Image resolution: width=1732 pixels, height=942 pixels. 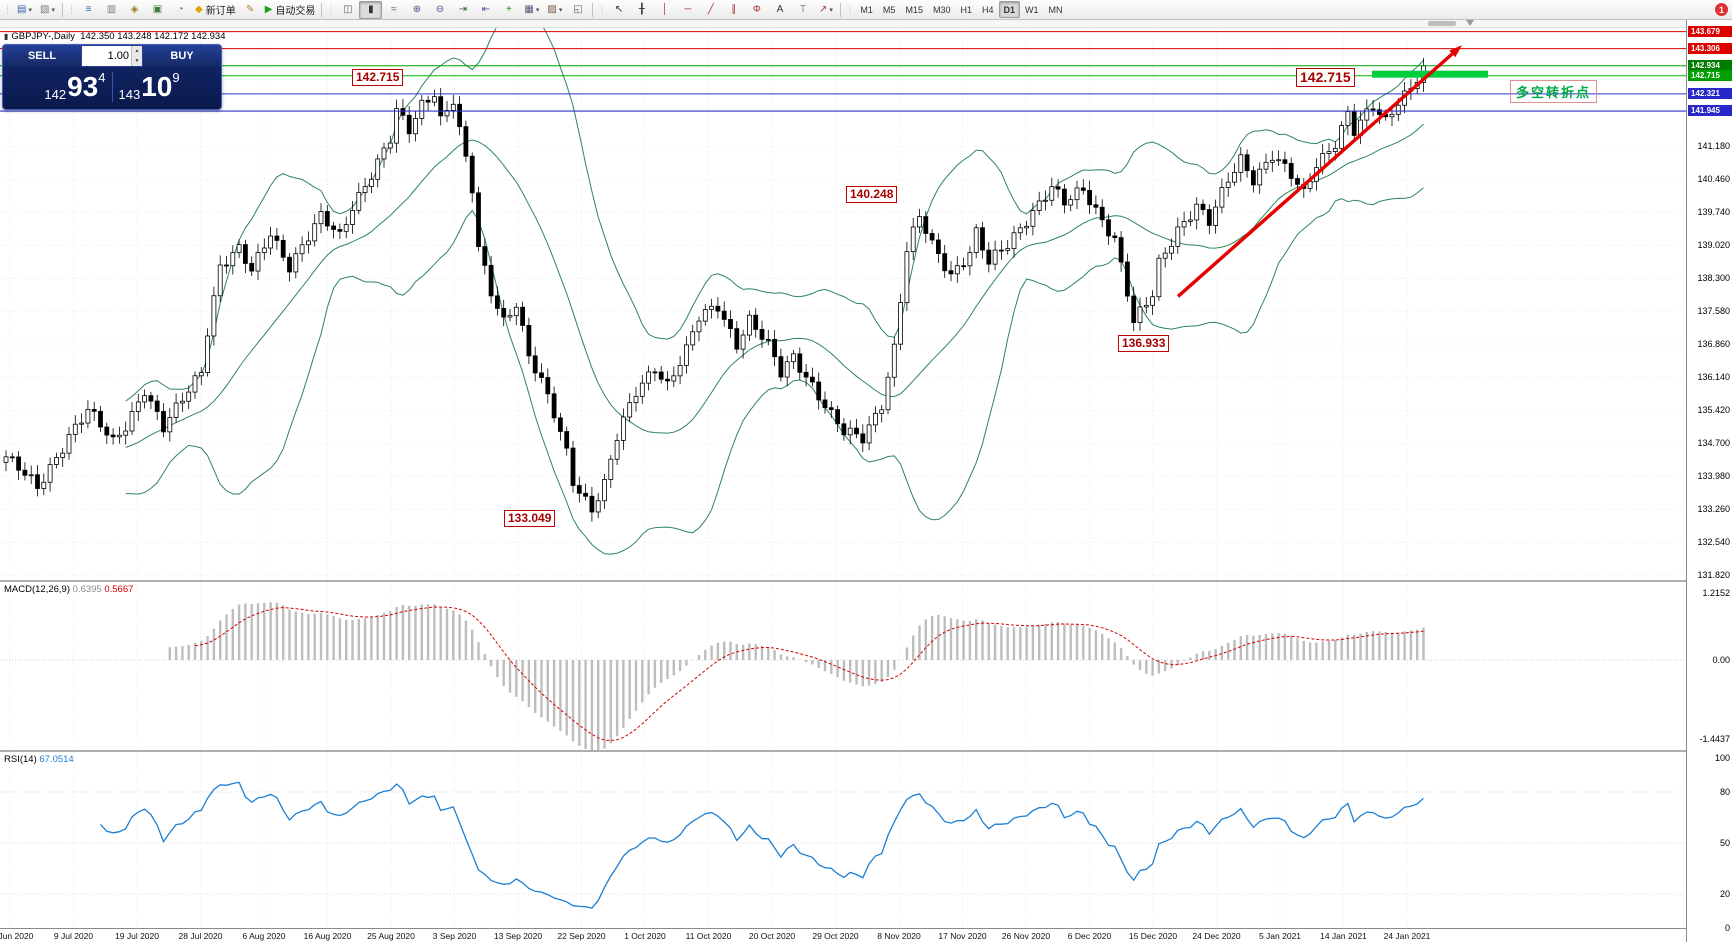 What do you see at coordinates (531, 10) in the screenshot?
I see `periods-icon: ▦ ▾` at bounding box center [531, 10].